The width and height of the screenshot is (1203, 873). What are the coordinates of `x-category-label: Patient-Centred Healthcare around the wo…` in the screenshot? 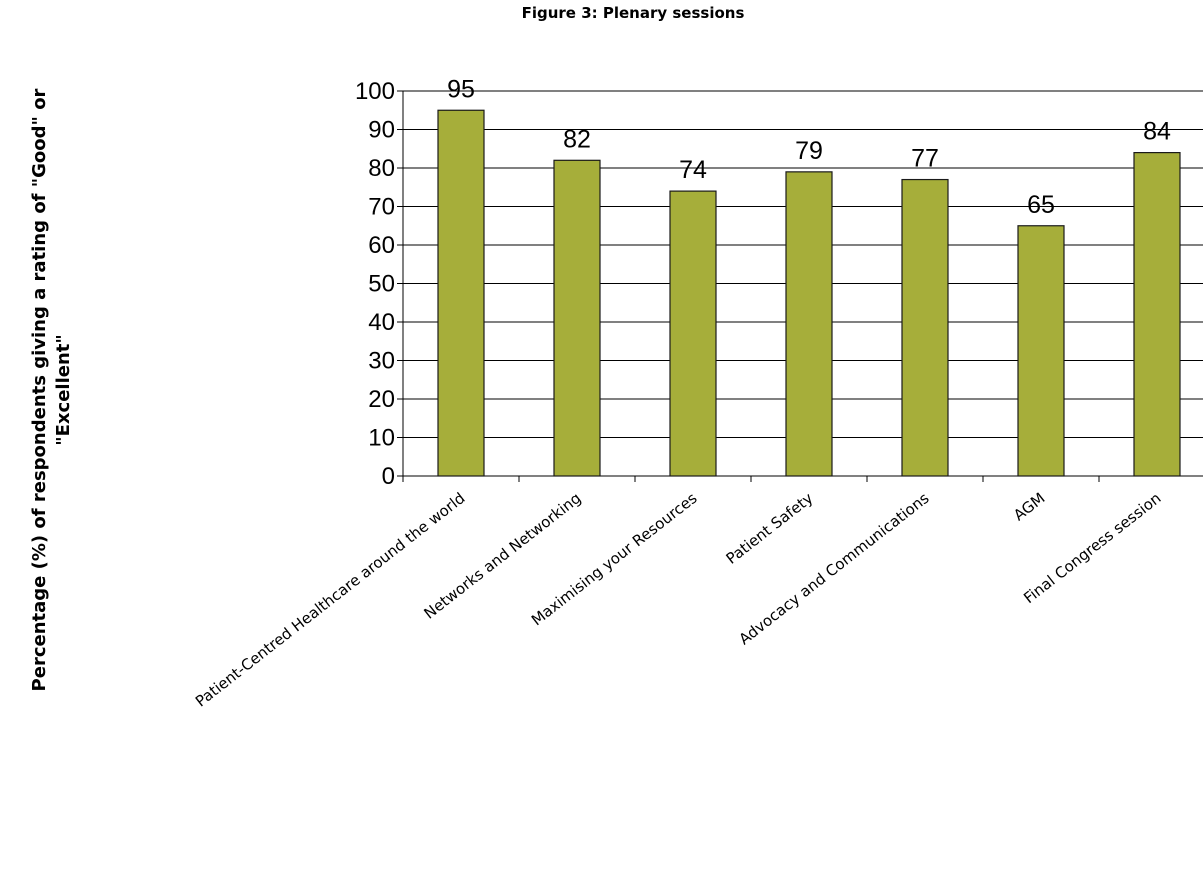 It's located at (330, 600).